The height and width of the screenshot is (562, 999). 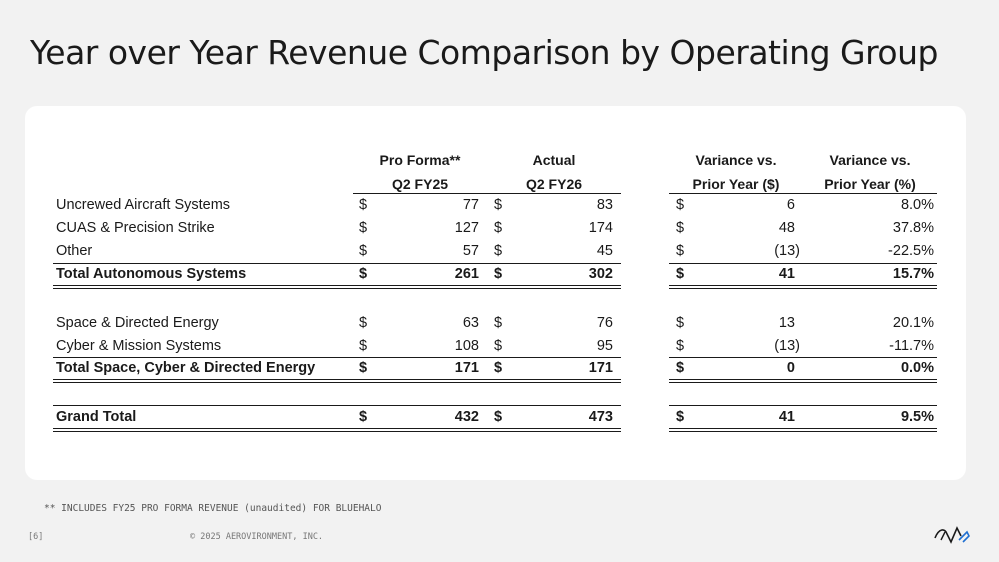 I want to click on actual-value: 174, so click(x=600, y=228).